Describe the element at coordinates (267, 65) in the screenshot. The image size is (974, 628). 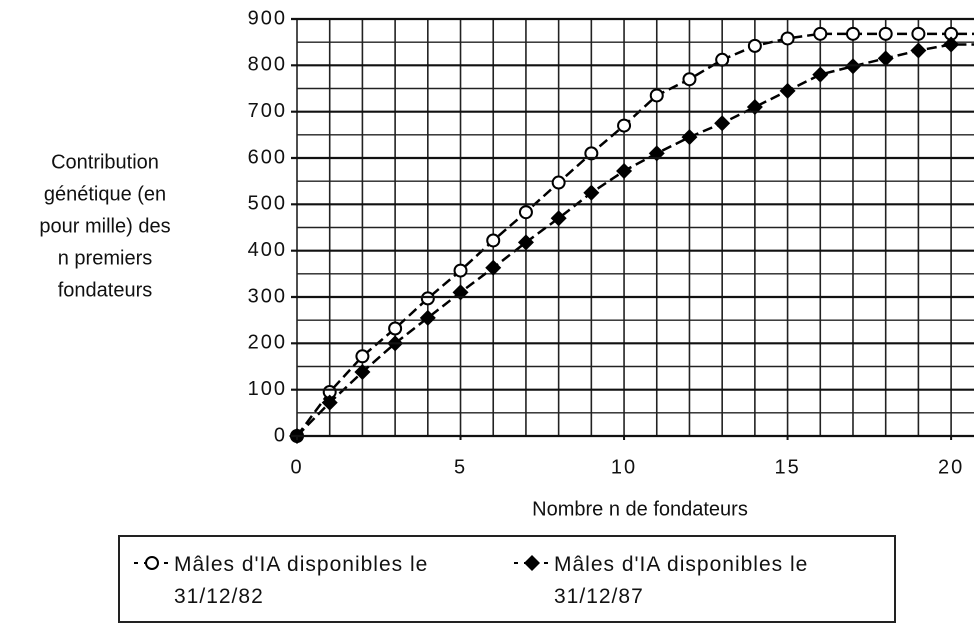
I see `y-tick-label: 800` at that location.